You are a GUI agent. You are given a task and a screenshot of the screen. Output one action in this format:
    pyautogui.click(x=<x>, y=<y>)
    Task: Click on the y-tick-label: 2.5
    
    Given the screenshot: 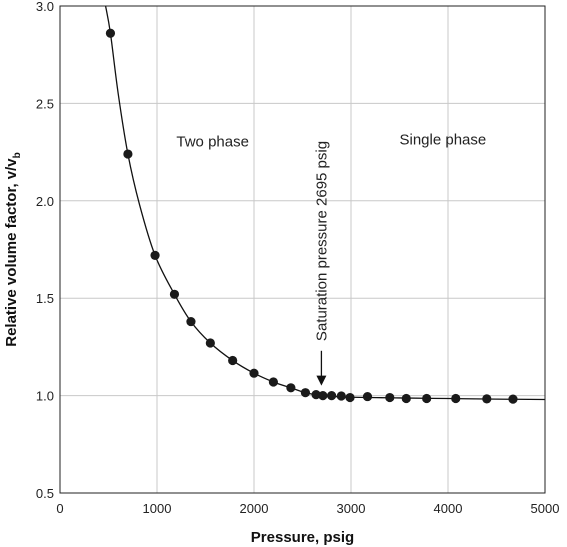 What is the action you would take?
    pyautogui.click(x=45, y=103)
    